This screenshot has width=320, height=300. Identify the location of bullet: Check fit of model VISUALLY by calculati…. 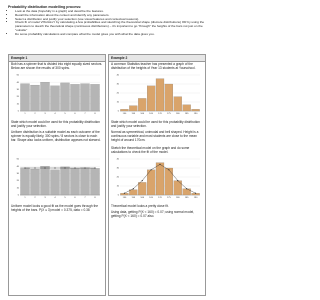
(113, 26).